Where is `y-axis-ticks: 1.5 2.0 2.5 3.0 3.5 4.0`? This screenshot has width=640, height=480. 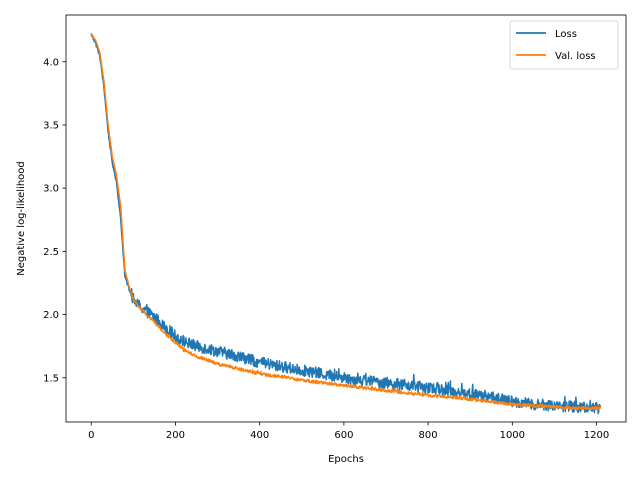
y-axis-ticks: 1.5 2.0 2.5 3.0 3.5 4.0 is located at coordinates (54, 220).